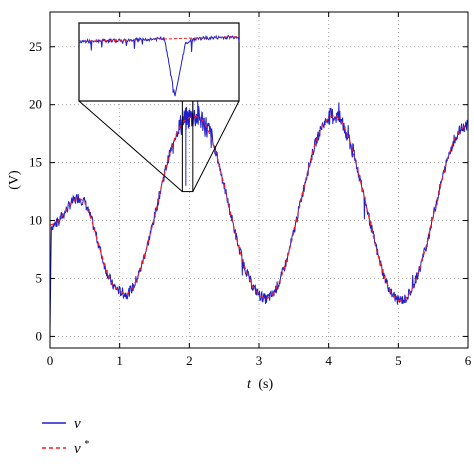 The width and height of the screenshot is (474, 474). Describe the element at coordinates (130, 146) in the screenshot. I see `zoom-connector-left` at that location.